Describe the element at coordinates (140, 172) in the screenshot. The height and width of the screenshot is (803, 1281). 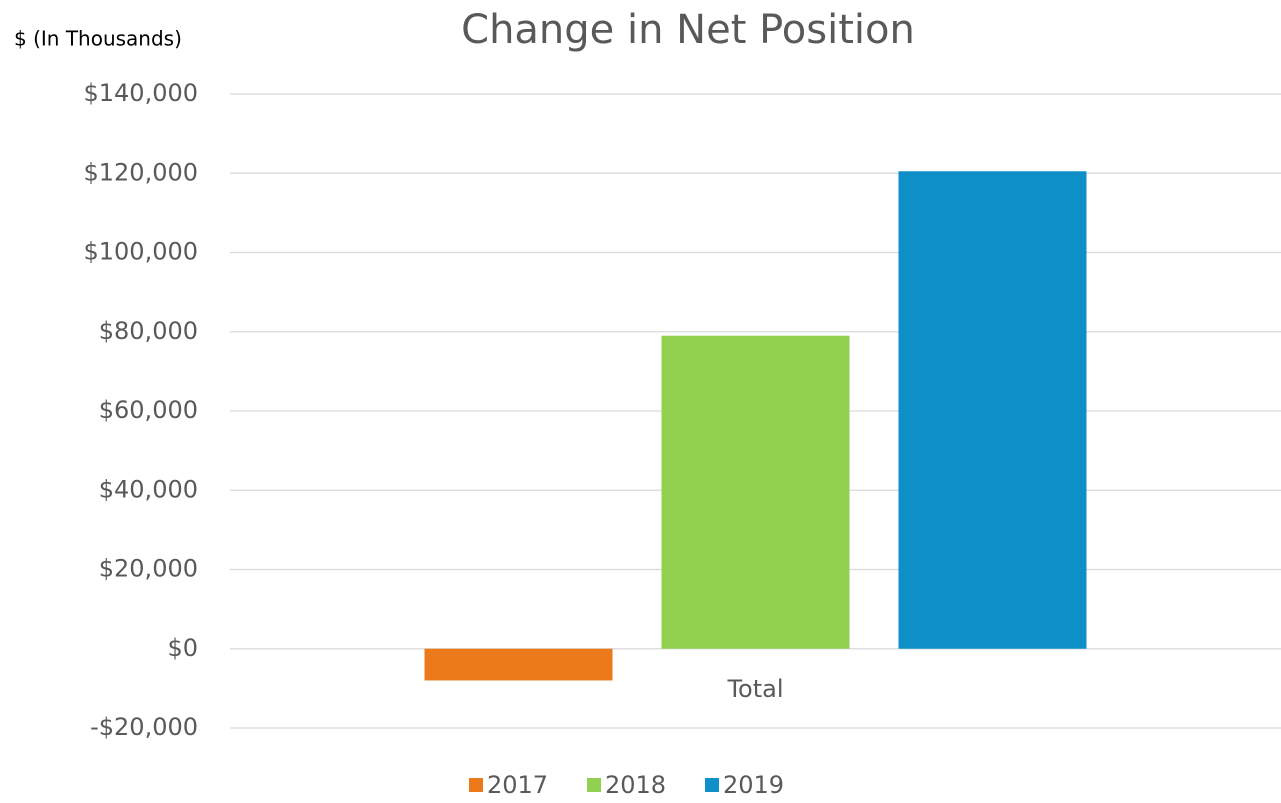
I see `y-tick-label: $120,000` at that location.